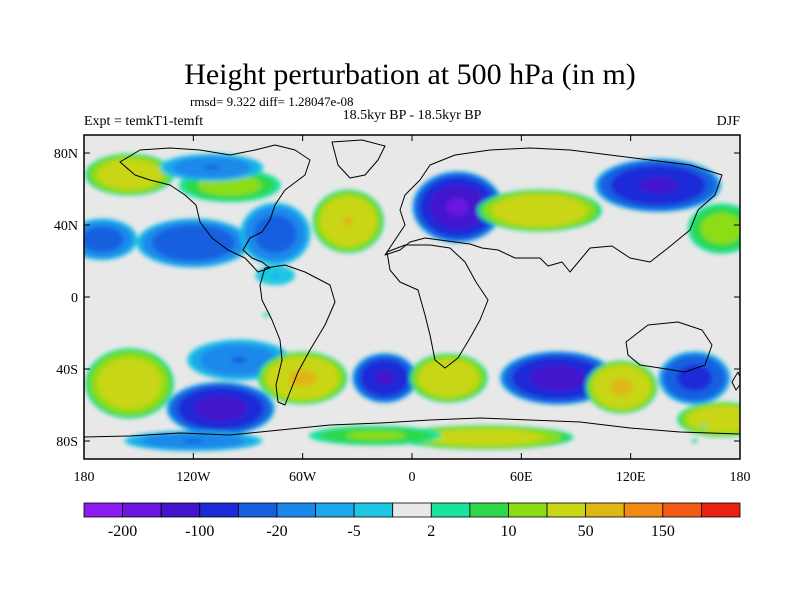 The width and height of the screenshot is (800, 600). I want to click on experiment-label: Expt = temkT1-temft, so click(143, 121).